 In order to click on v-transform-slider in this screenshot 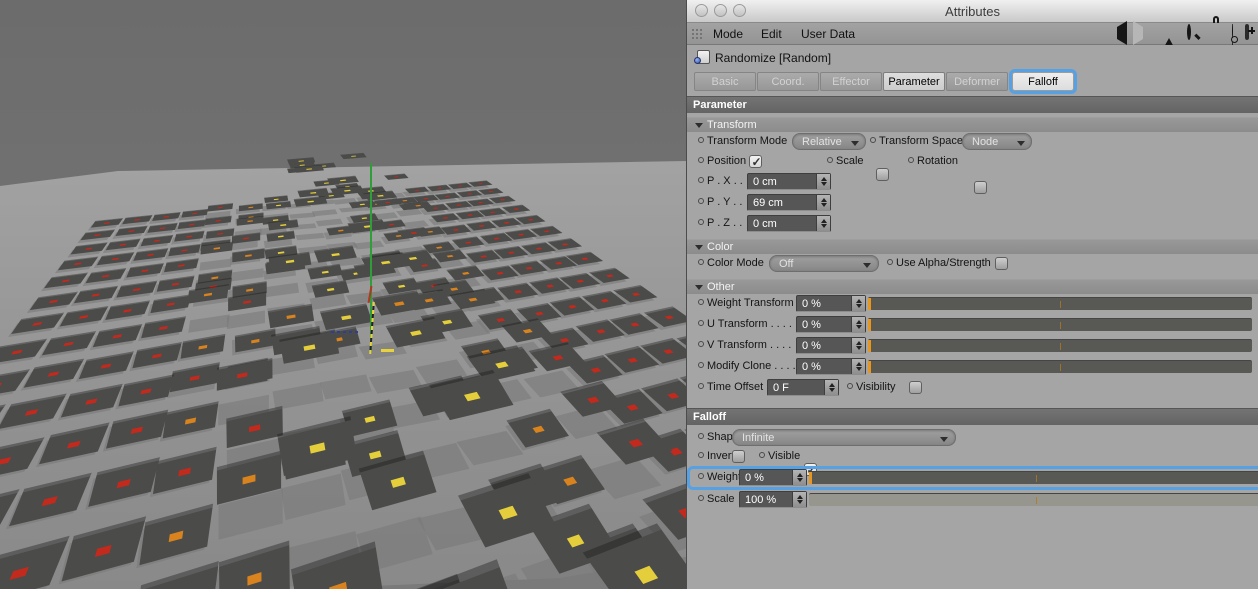, I will do `click(1060, 345)`.